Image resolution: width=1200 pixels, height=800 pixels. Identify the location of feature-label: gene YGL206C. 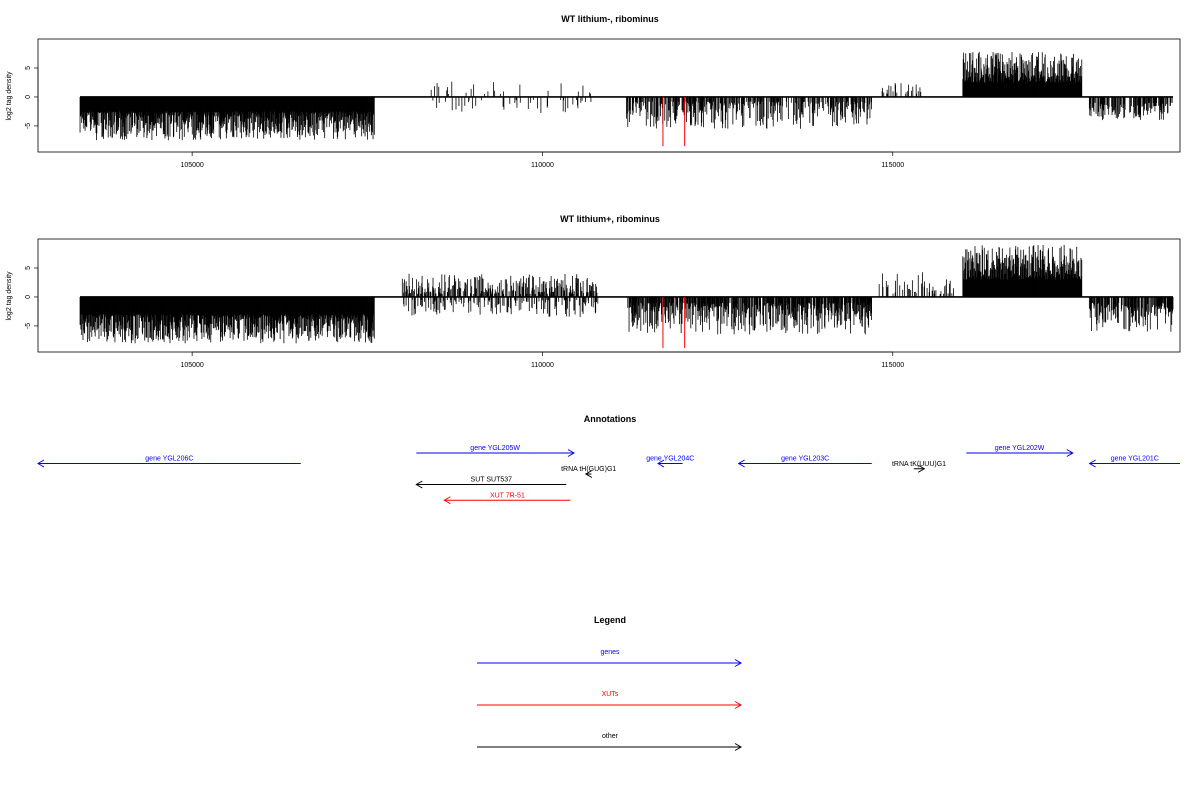
(169, 459).